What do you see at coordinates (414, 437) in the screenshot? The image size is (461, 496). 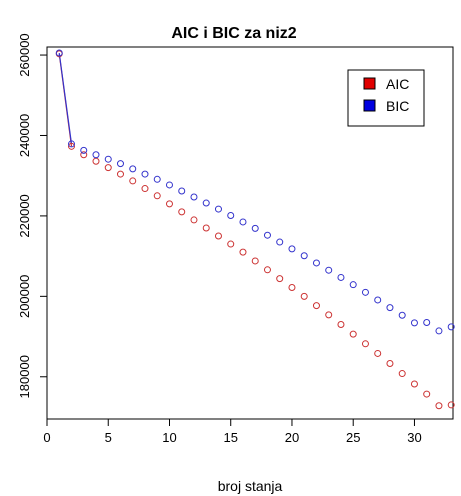 I see `x-tick-label: 30` at bounding box center [414, 437].